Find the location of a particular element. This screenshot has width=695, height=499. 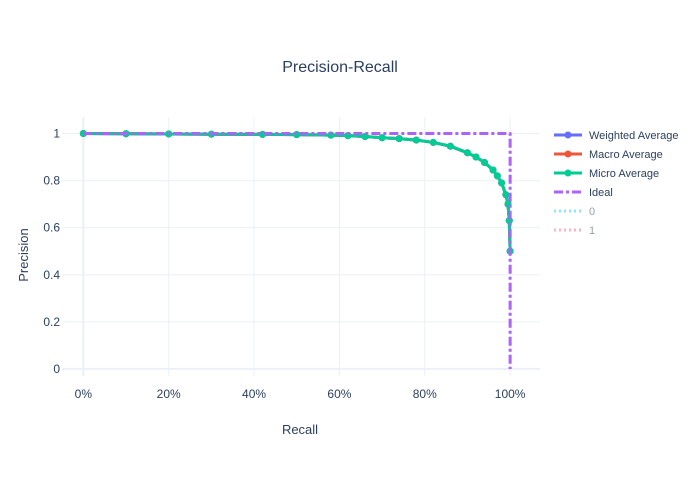

x-tick-label: 20% is located at coordinates (169, 394).